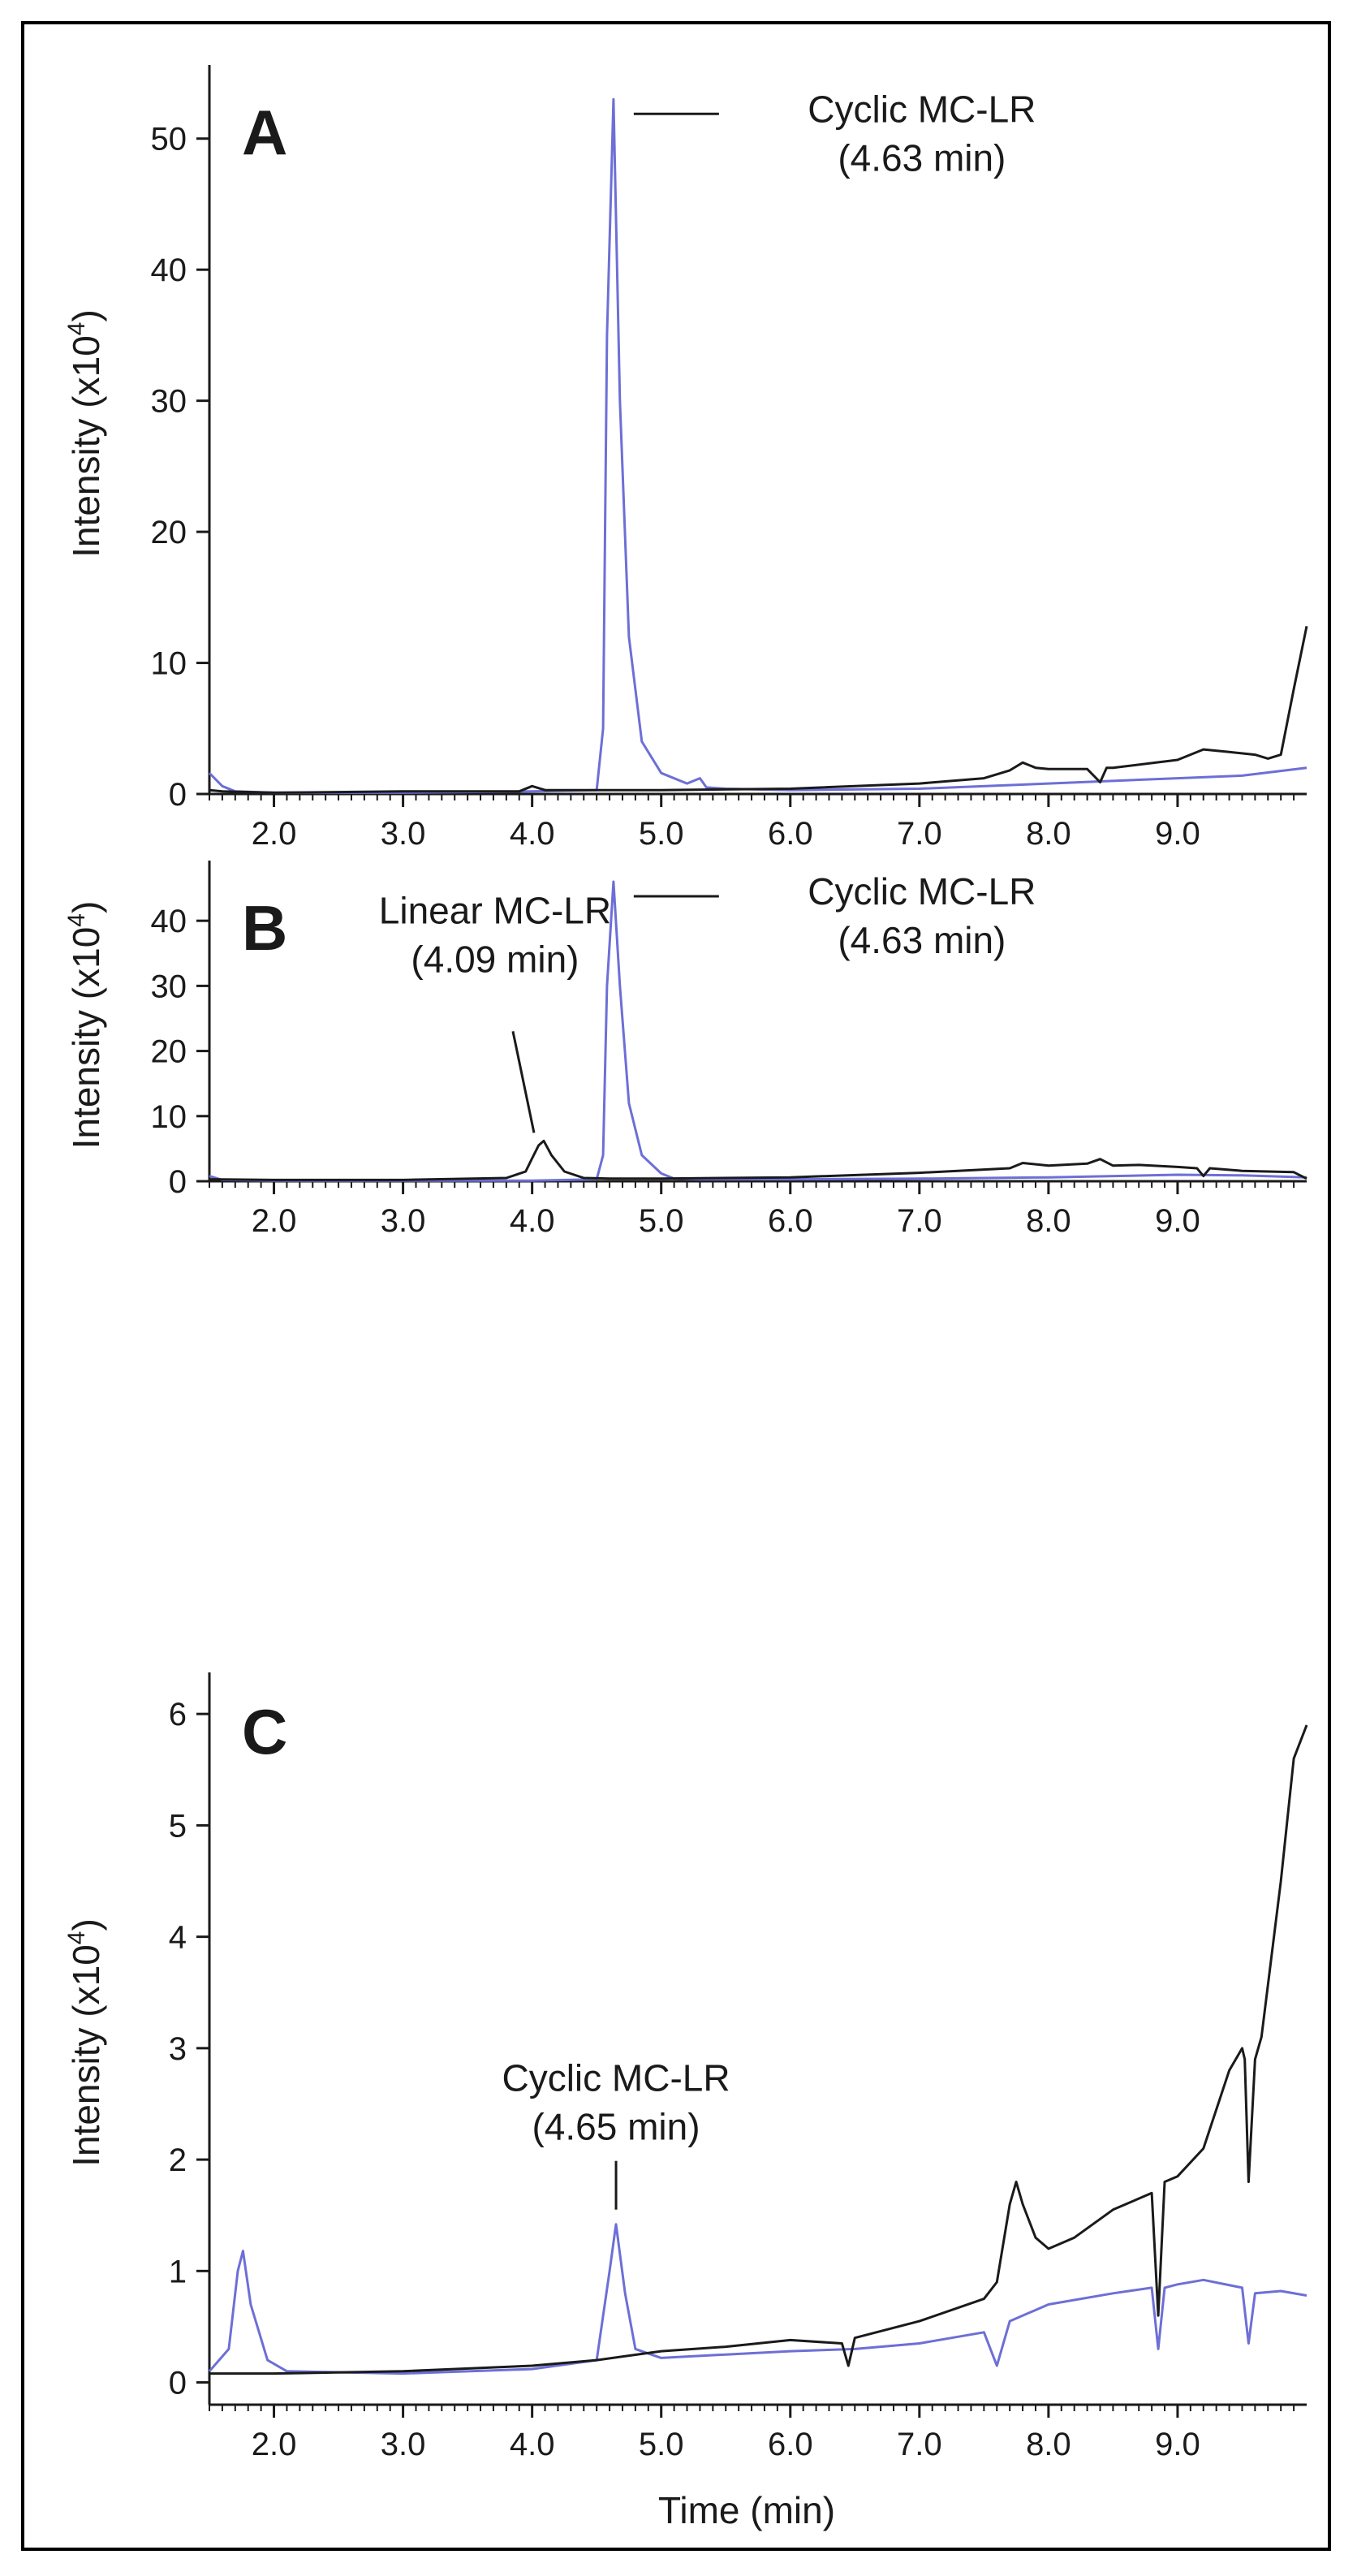 This screenshot has width=1357, height=2576. Describe the element at coordinates (616, 2127) in the screenshot. I see `annotation-label: (4.65 min)` at that location.